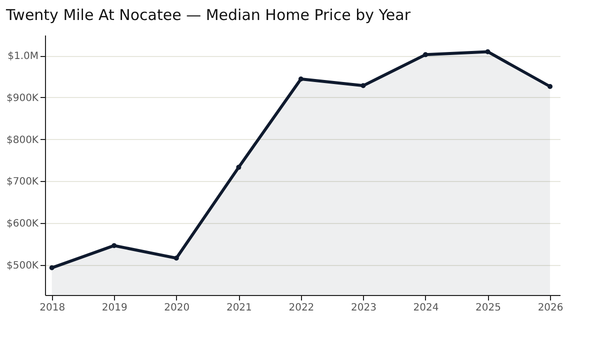  I want to click on y-tick-label: $900K, so click(22, 98).